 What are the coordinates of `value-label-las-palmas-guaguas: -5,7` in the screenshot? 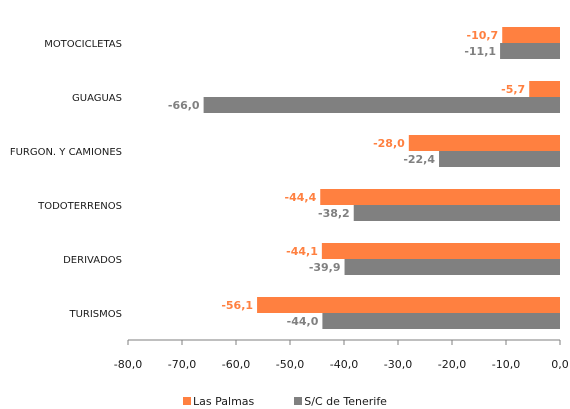 It's located at (513, 89).